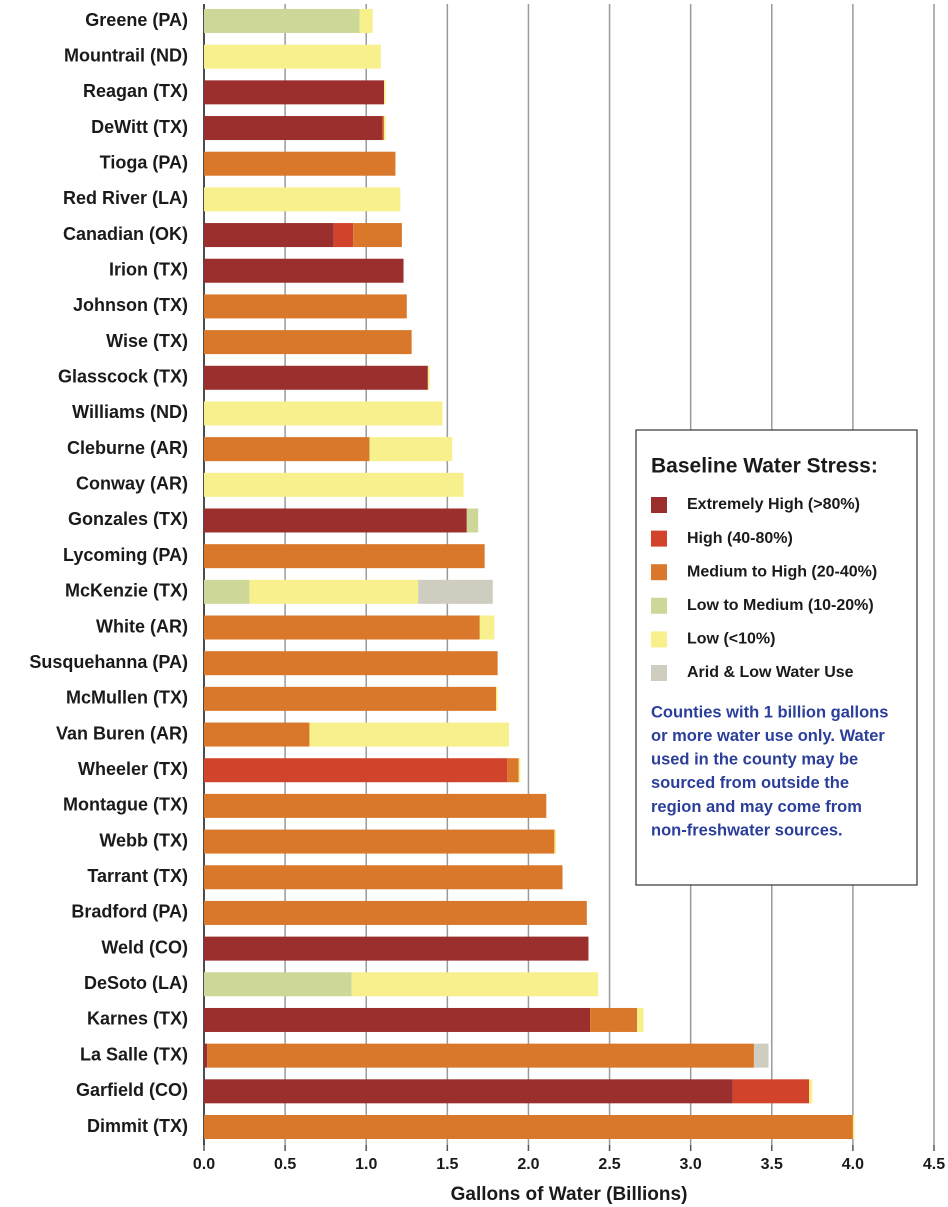  What do you see at coordinates (609, 1164) in the screenshot?
I see `x-tick-label: 2.5` at bounding box center [609, 1164].